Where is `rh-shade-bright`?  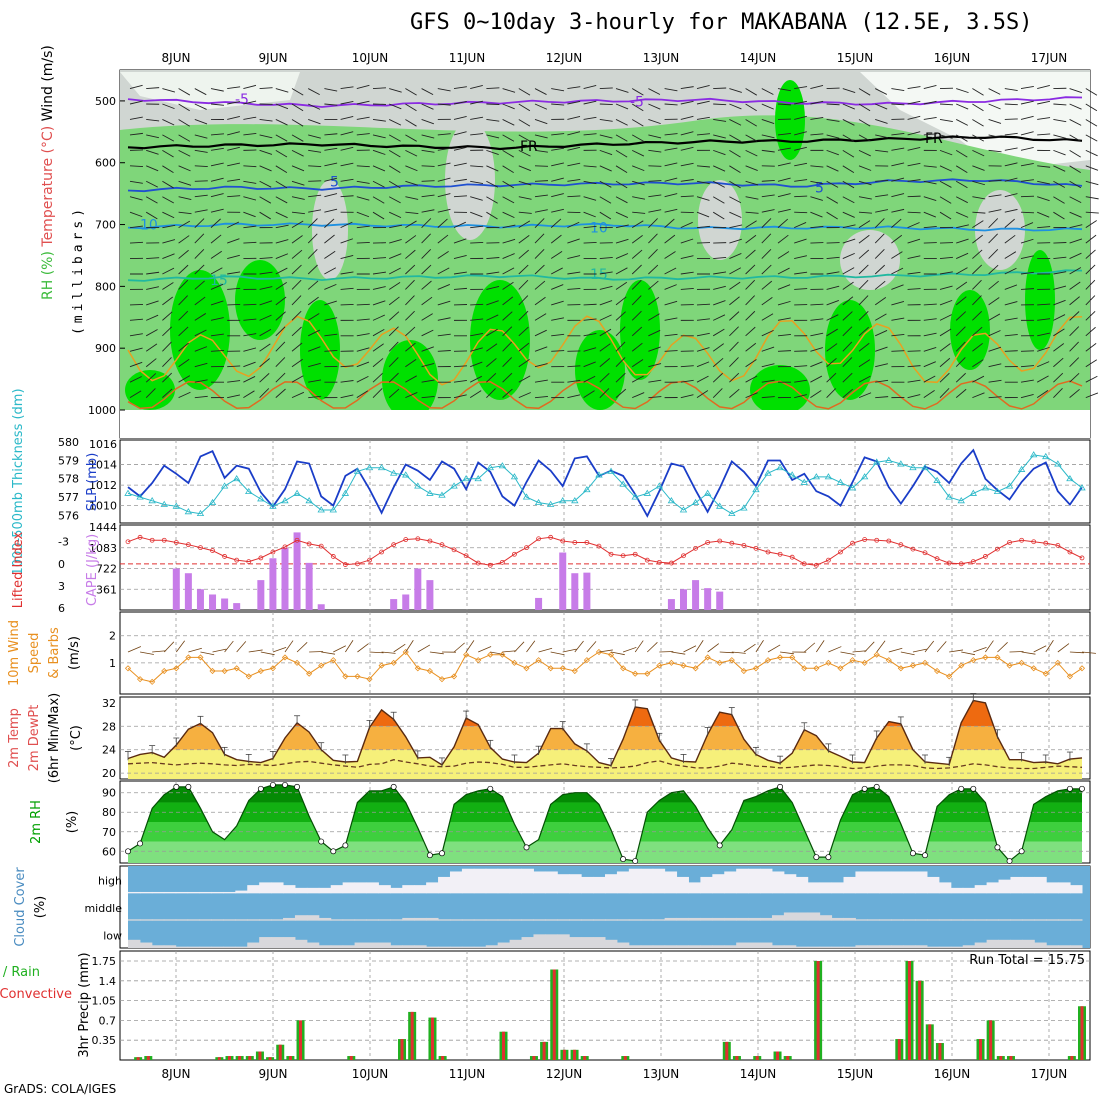 rh-shade-bright is located at coordinates (850, 350).